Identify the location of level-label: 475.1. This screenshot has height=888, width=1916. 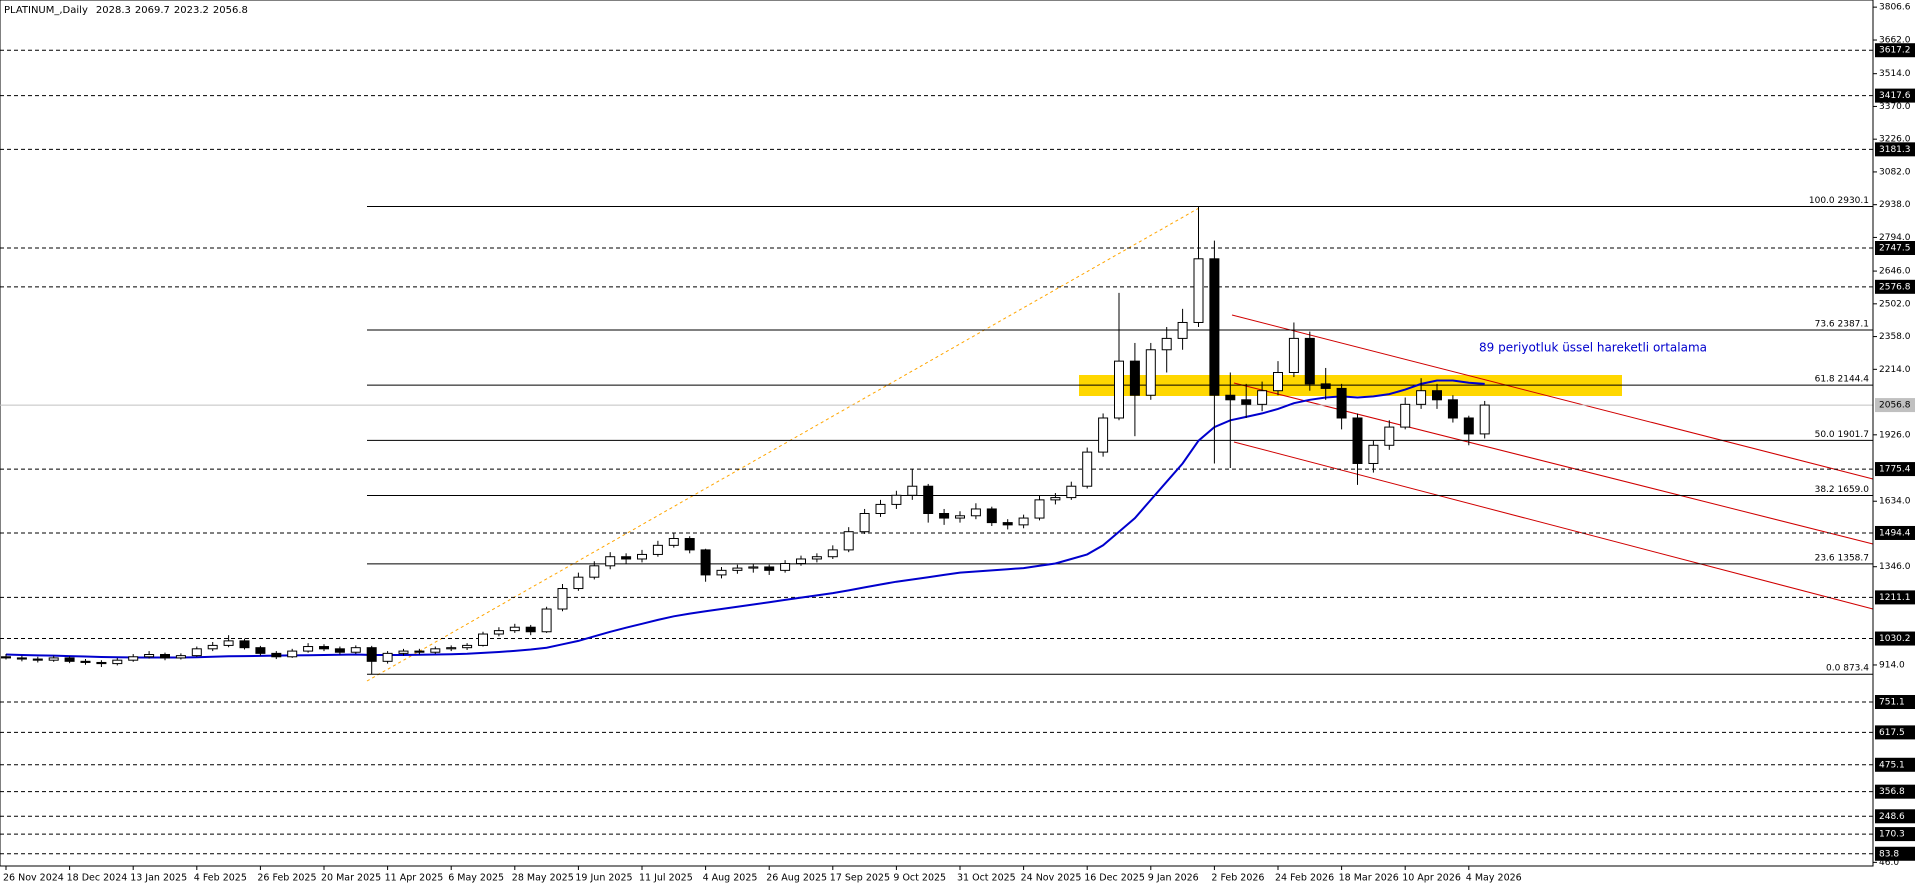
(1892, 765).